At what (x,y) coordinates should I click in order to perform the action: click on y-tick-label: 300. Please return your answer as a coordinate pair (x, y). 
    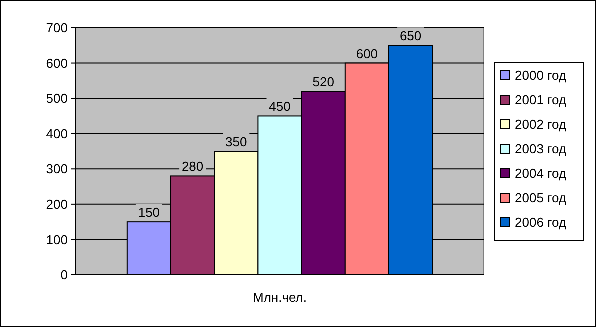
    Looking at the image, I should click on (57, 169).